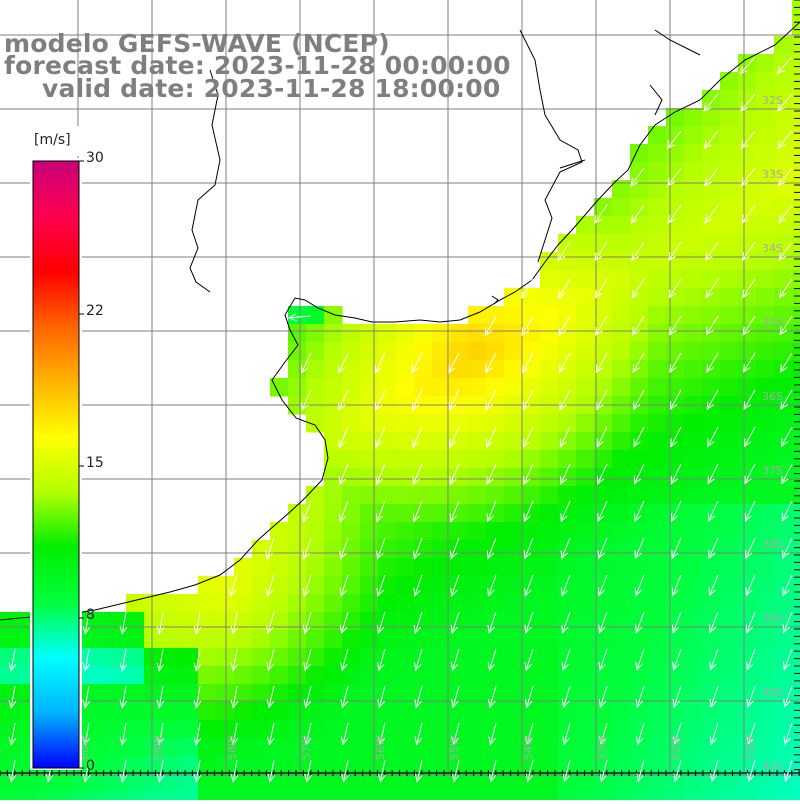  Describe the element at coordinates (55, 141) in the screenshot. I see `colorbar-unit-backing` at that location.